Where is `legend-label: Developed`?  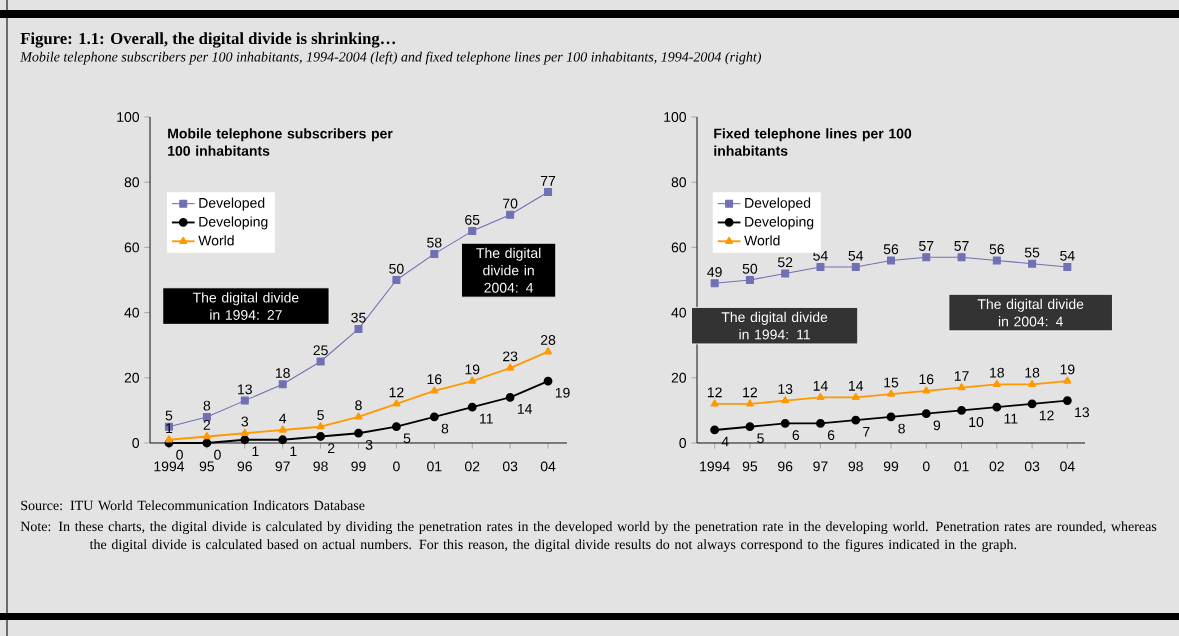
legend-label: Developed is located at coordinates (232, 204).